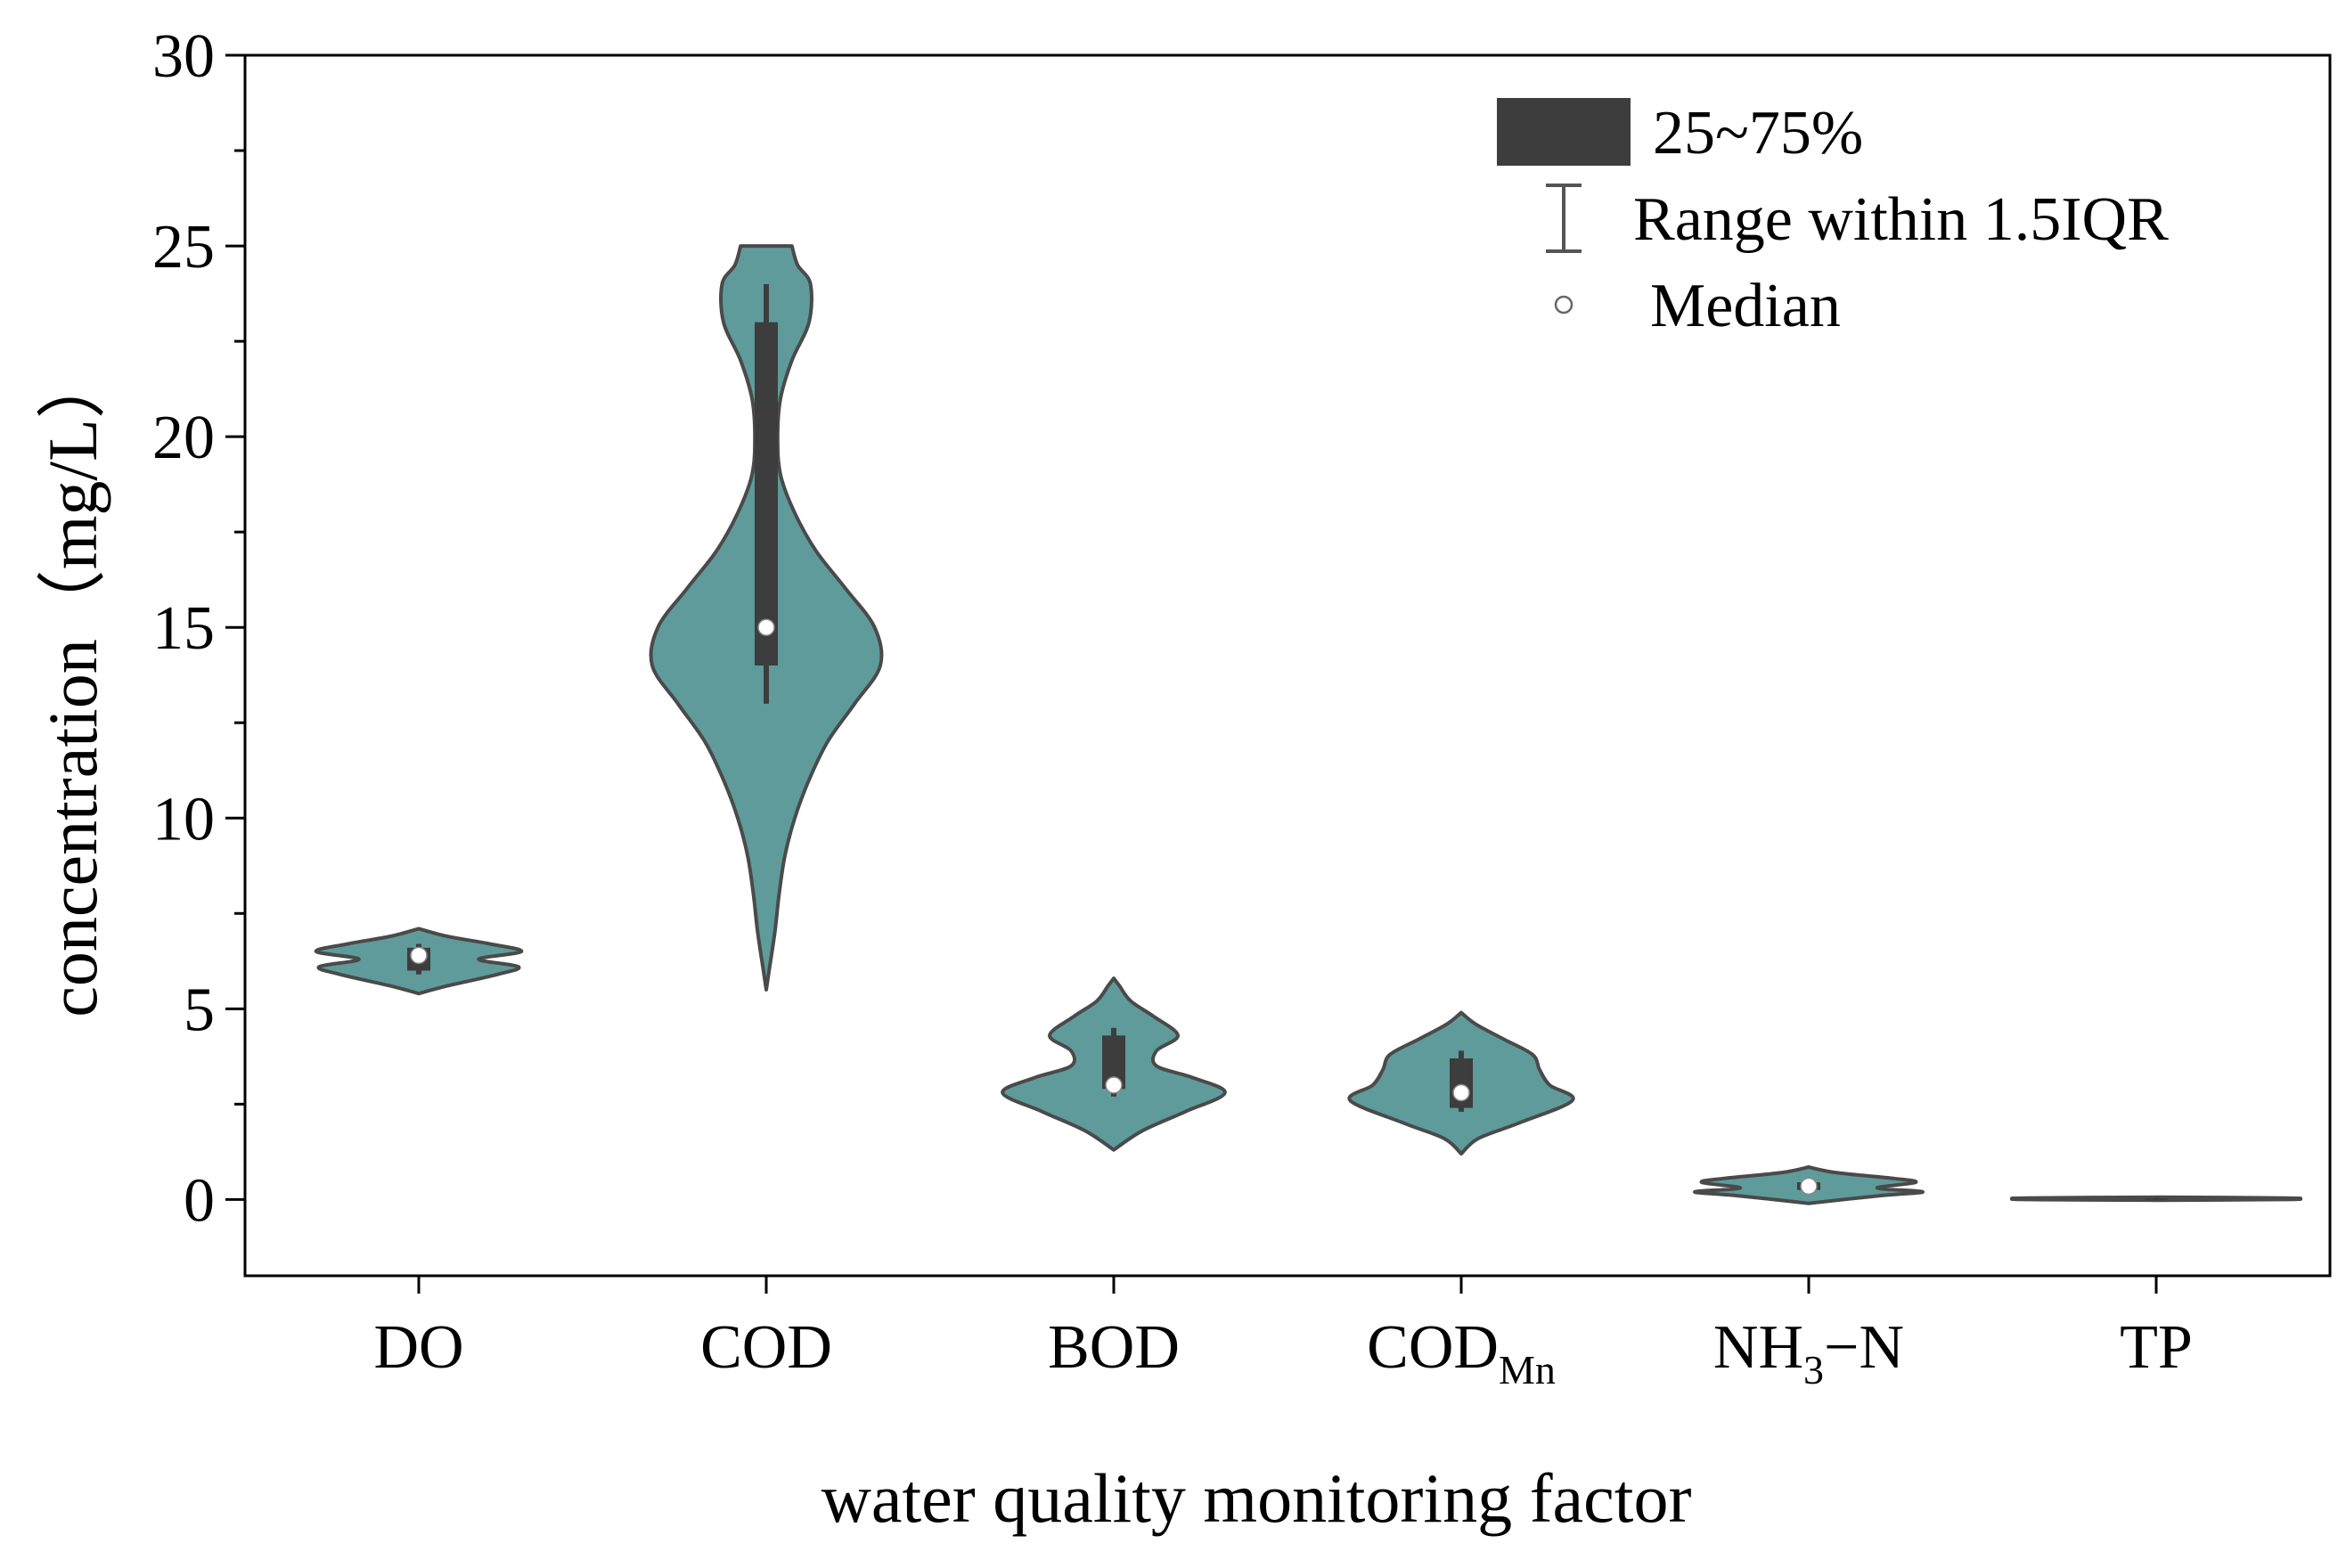 The width and height of the screenshot is (2346, 1568). What do you see at coordinates (1564, 304) in the screenshot?
I see `legend-median-swatch` at bounding box center [1564, 304].